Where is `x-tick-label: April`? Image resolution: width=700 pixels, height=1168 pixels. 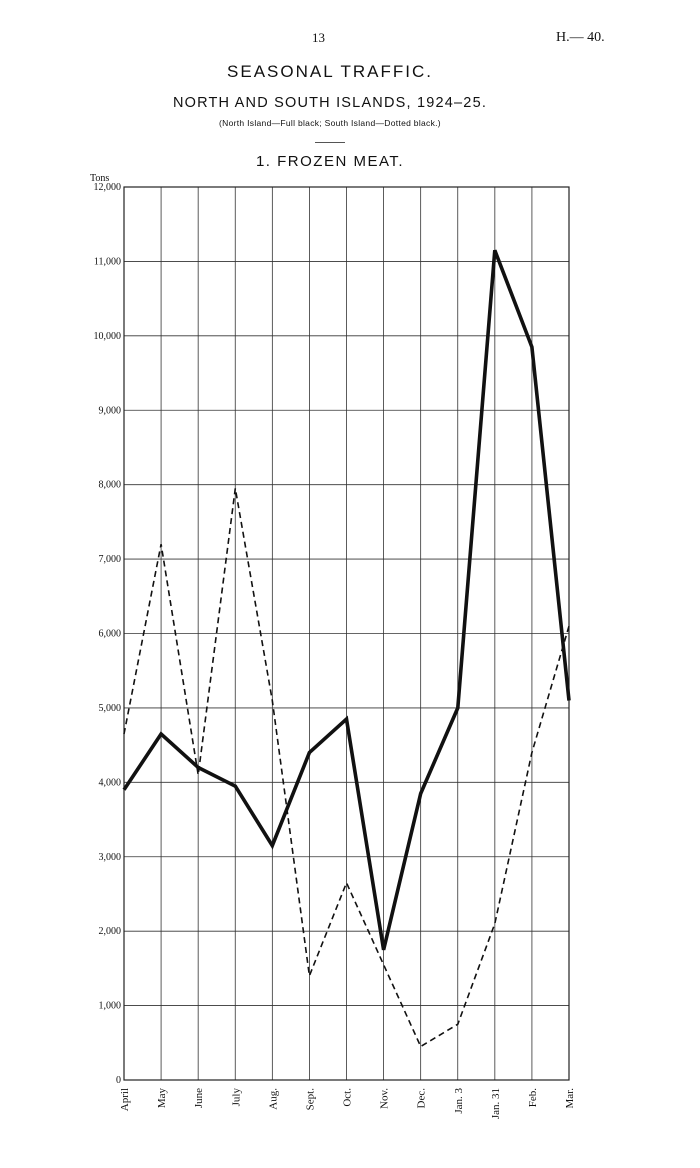
x-tick-label: April is located at coordinates (125, 1099).